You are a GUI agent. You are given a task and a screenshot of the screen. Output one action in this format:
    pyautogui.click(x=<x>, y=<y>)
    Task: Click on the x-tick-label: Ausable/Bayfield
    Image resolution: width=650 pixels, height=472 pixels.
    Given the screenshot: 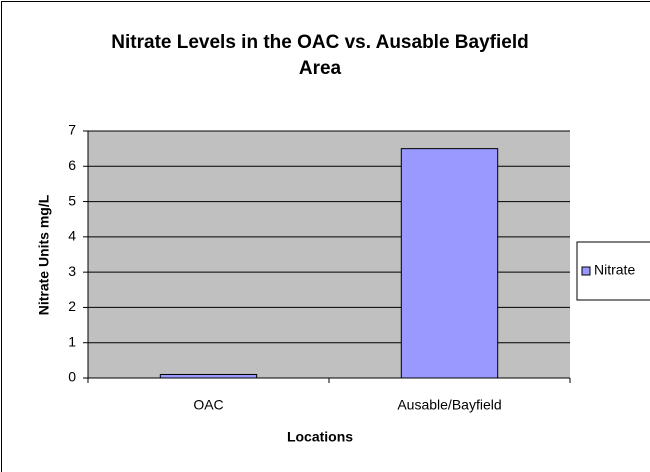 What is the action you would take?
    pyautogui.click(x=449, y=405)
    